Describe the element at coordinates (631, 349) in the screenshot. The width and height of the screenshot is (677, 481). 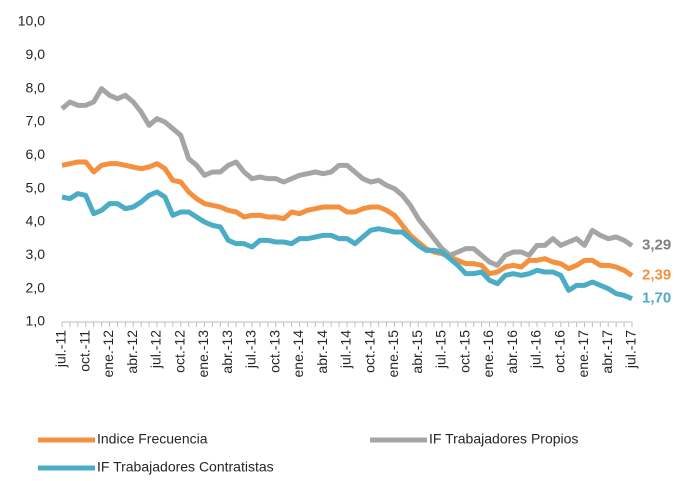
I see `x-tick-label: jul.-17` at that location.